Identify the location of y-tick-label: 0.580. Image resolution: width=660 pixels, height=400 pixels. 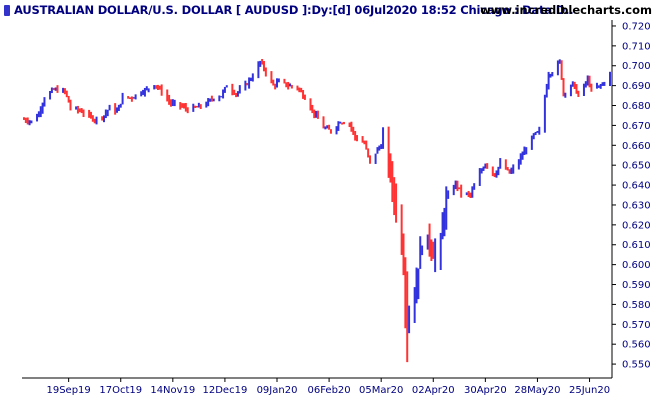
(636, 305).